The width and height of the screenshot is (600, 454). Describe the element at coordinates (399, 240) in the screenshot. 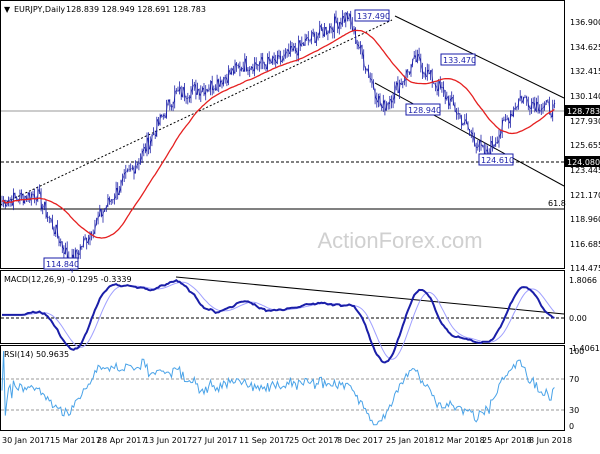

I see `watermark: ActionForex.com` at that location.